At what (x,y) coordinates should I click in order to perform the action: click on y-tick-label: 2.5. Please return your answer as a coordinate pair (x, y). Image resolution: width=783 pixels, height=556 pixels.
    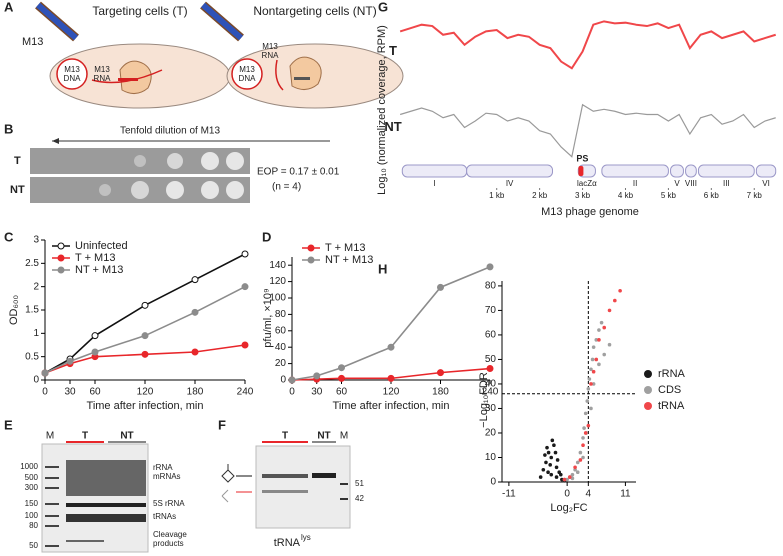
    Looking at the image, I should click on (32, 263).